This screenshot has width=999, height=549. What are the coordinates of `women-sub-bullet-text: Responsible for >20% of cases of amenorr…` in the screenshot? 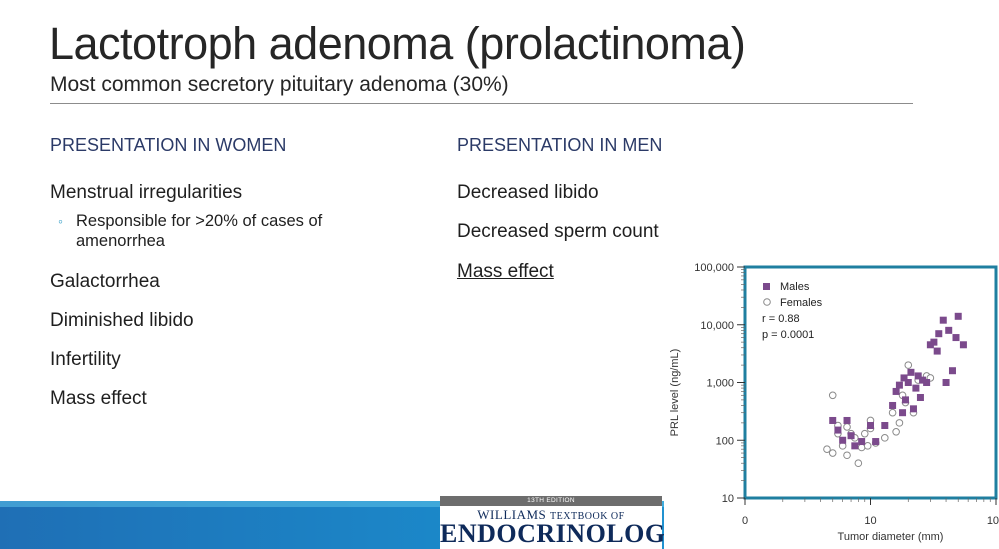 It's located at (199, 231).